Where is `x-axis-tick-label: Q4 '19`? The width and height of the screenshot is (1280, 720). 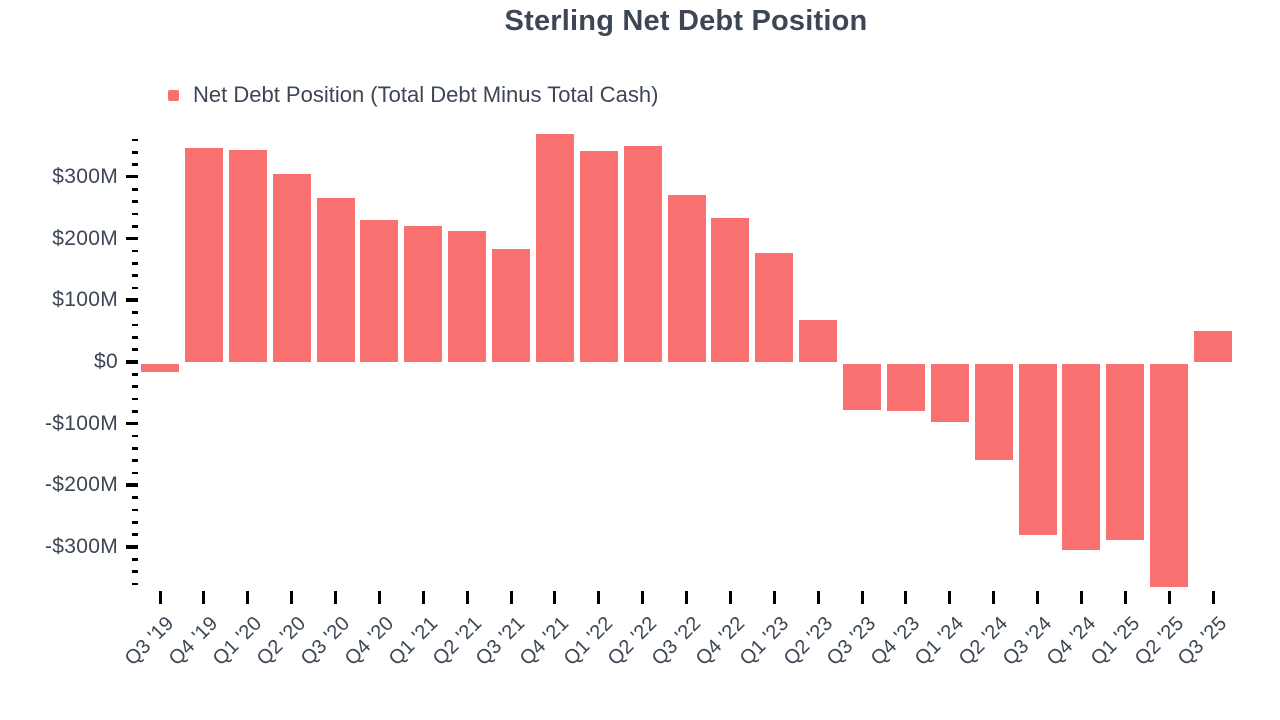 x-axis-tick-label: Q4 '19 is located at coordinates (194, 641).